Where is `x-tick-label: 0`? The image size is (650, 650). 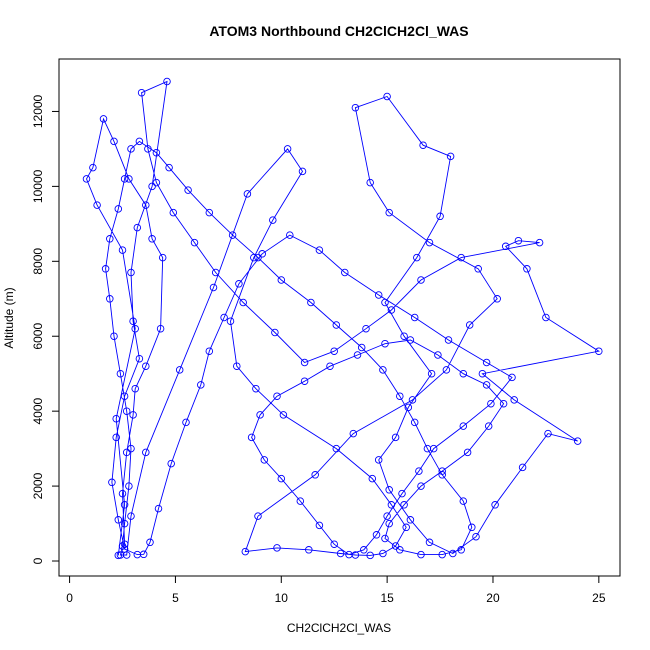
x-tick-label: 0 is located at coordinates (69, 598).